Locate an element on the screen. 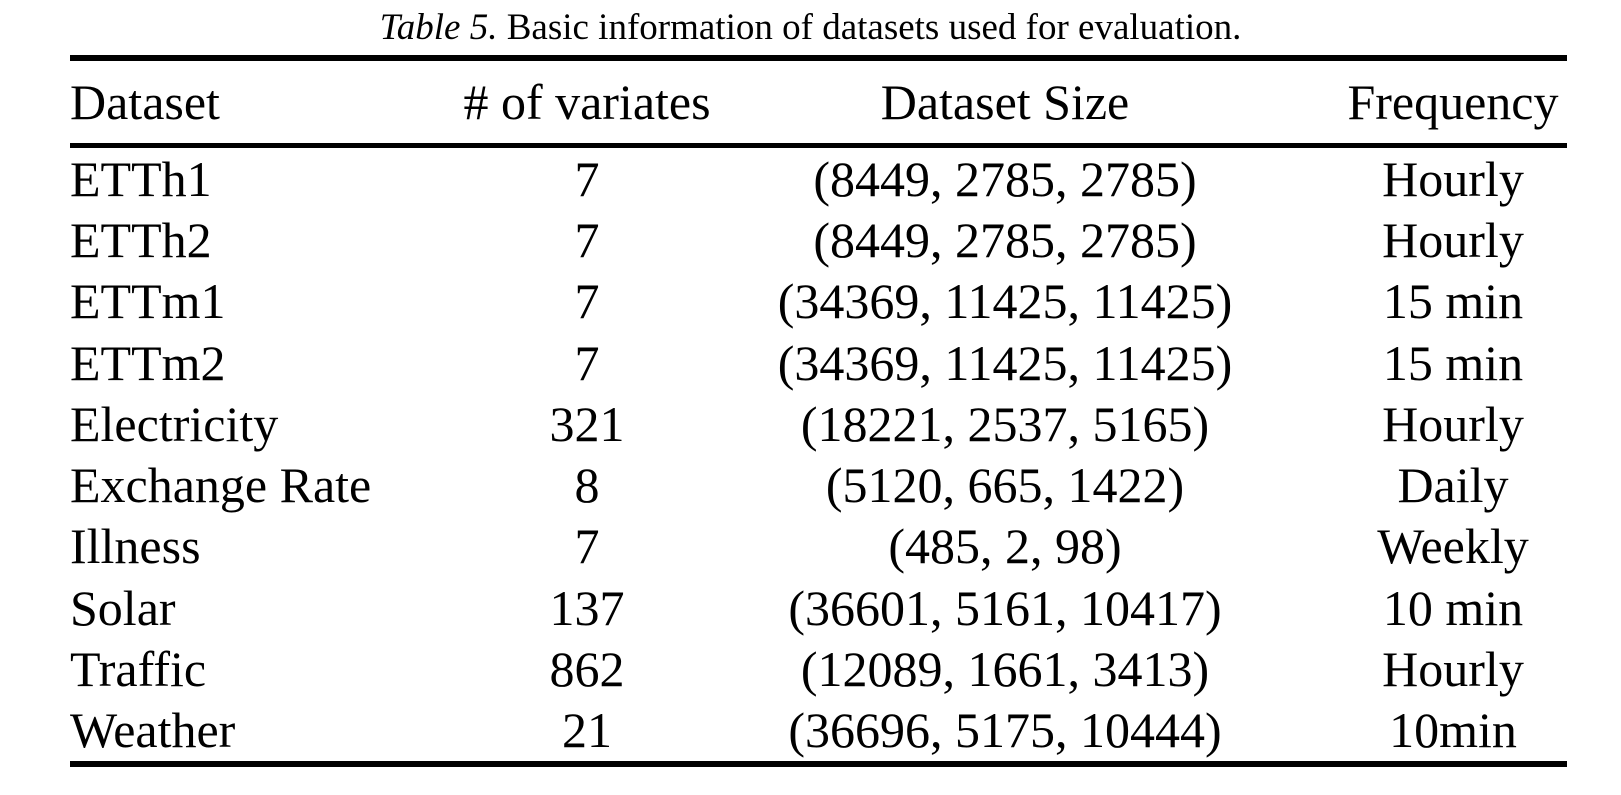  cell-dataset: Exchange Rate is located at coordinates (221, 485).